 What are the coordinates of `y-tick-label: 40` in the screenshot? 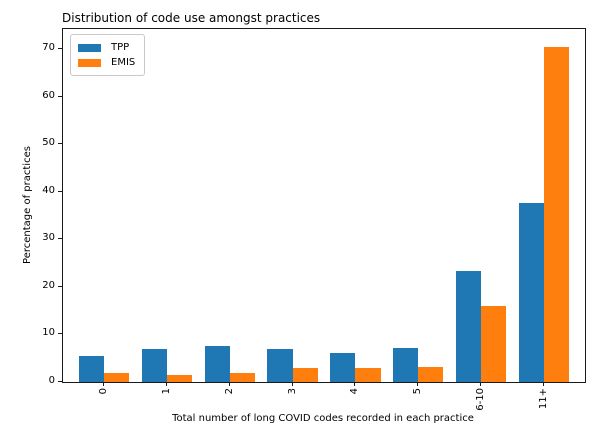 It's located at (48, 190).